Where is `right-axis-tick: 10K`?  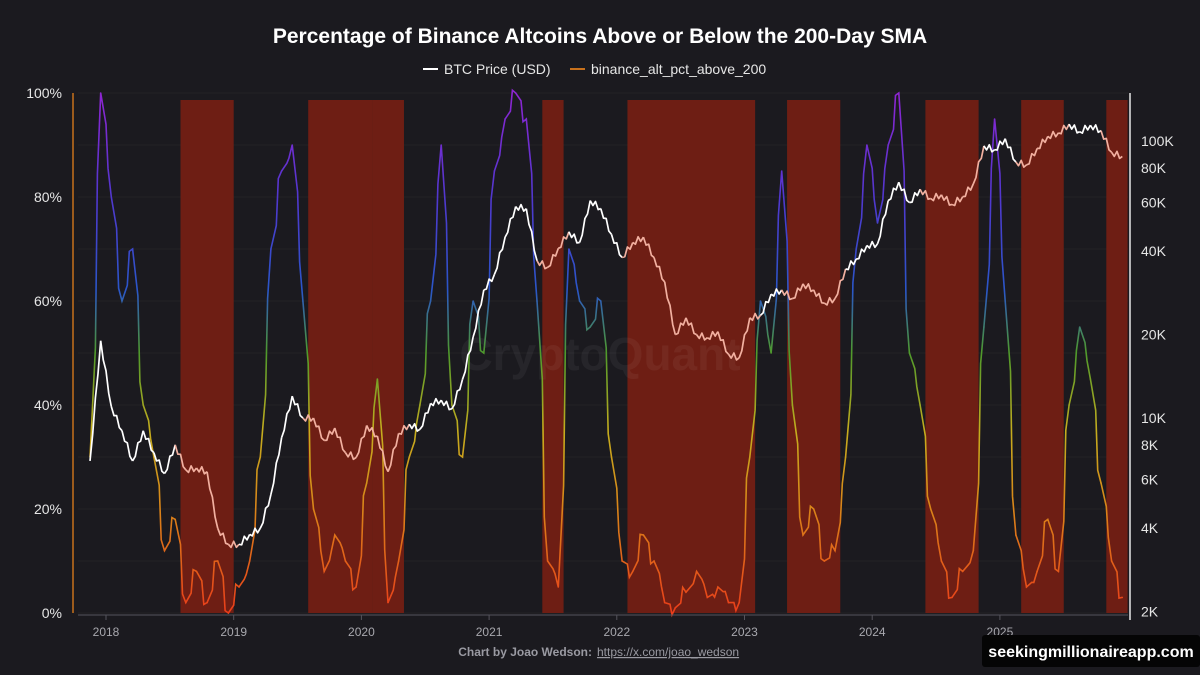
right-axis-tick: 10K is located at coordinates (1154, 418).